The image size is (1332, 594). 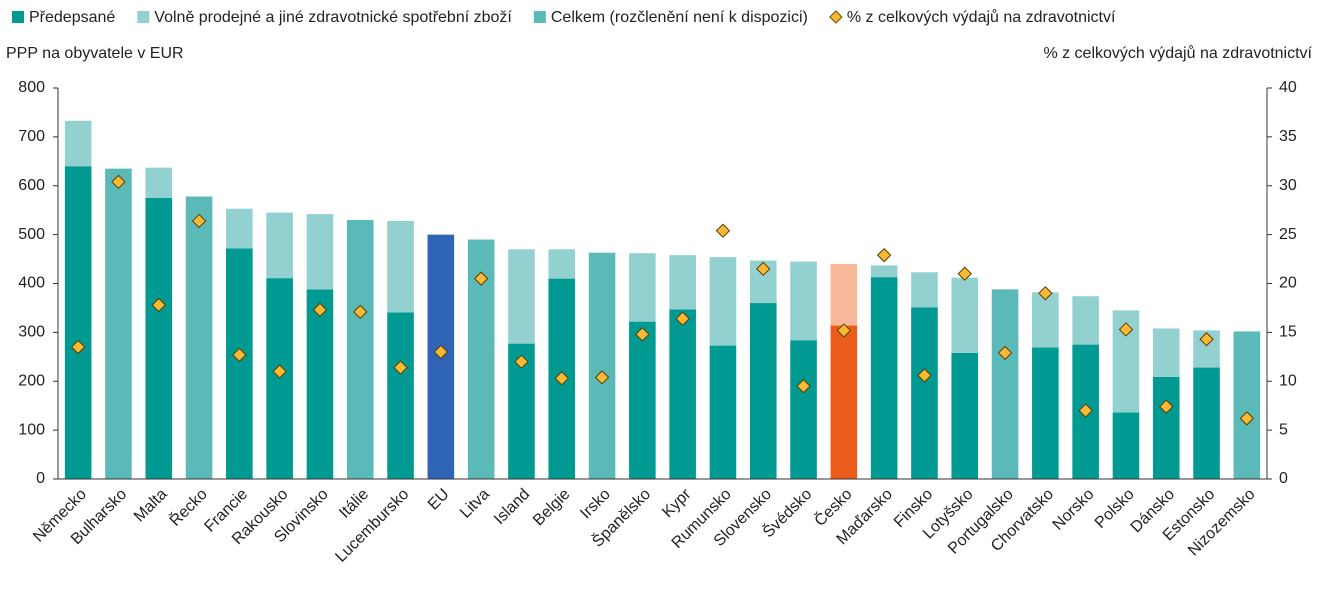 What do you see at coordinates (31, 87) in the screenshot?
I see `y-tick-label: 800` at bounding box center [31, 87].